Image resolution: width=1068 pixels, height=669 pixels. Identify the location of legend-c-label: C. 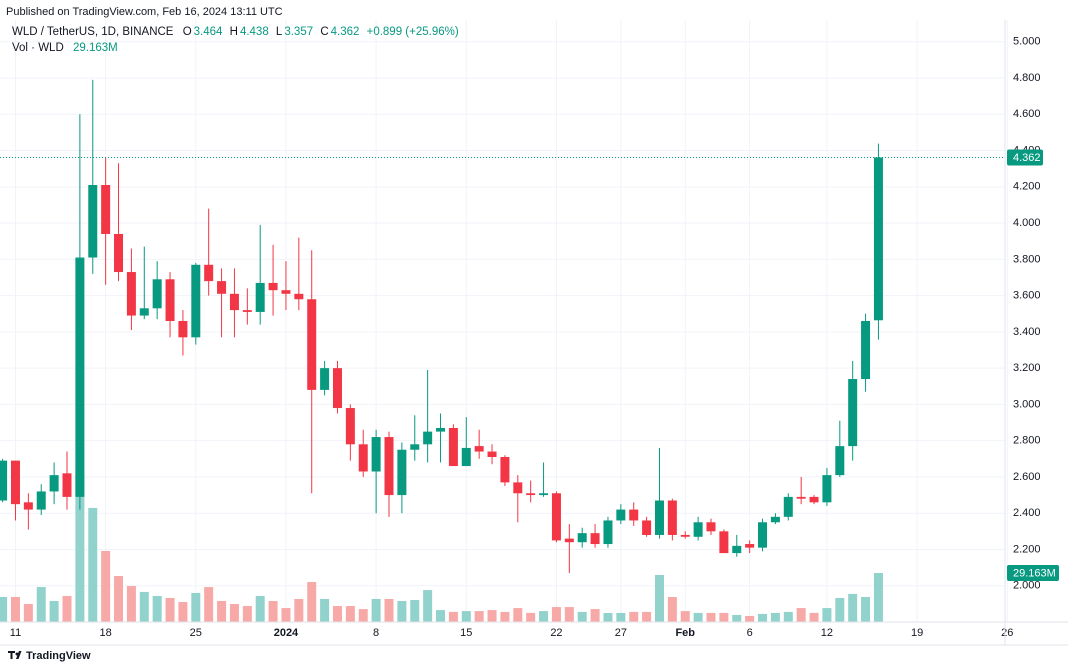
(324, 32).